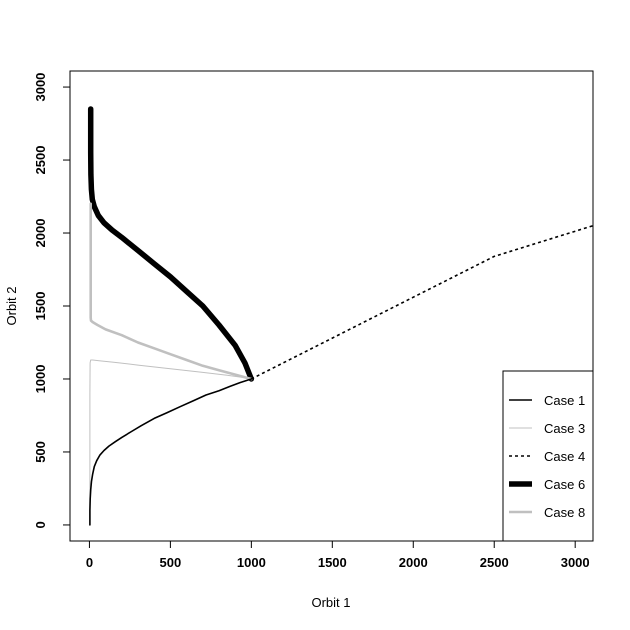 Image resolution: width=630 pixels, height=630 pixels. Describe the element at coordinates (40, 524) in the screenshot. I see `y-tick-label: 0` at that location.